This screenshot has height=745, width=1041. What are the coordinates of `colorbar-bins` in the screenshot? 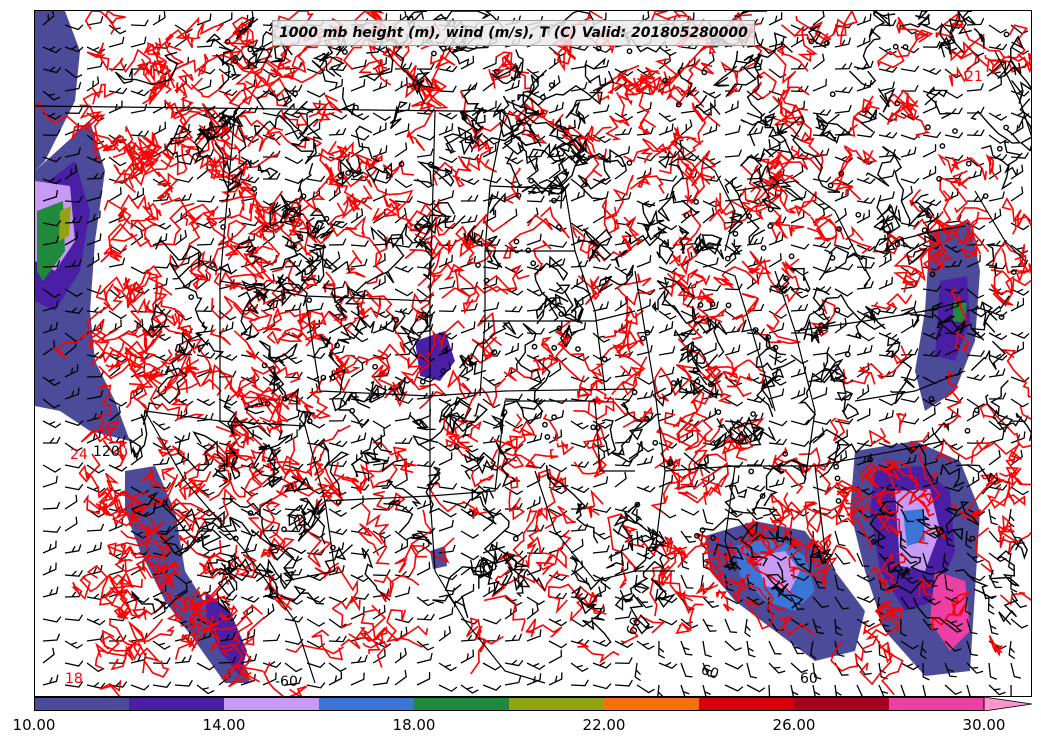 It's located at (533, 704).